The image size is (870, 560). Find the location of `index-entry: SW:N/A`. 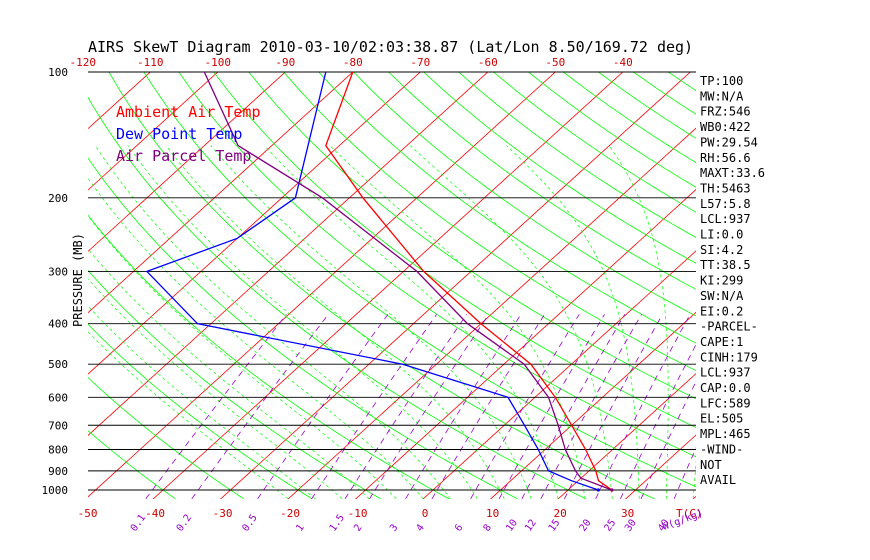

index-entry: SW:N/A is located at coordinates (722, 296).